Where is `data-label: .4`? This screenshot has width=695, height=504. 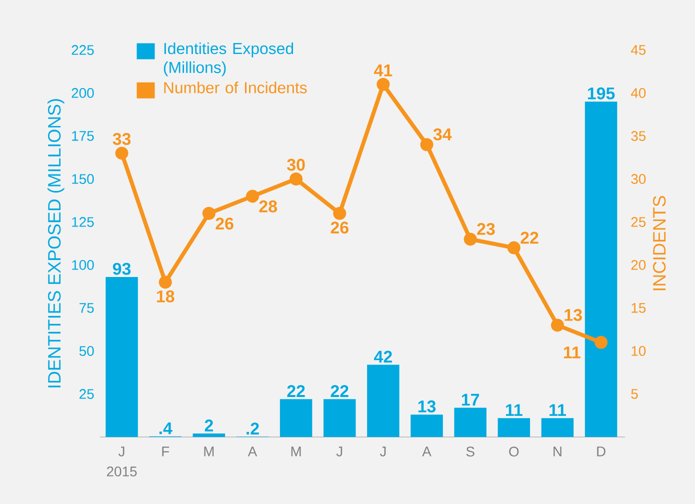
data-label: .4 is located at coordinates (165, 428).